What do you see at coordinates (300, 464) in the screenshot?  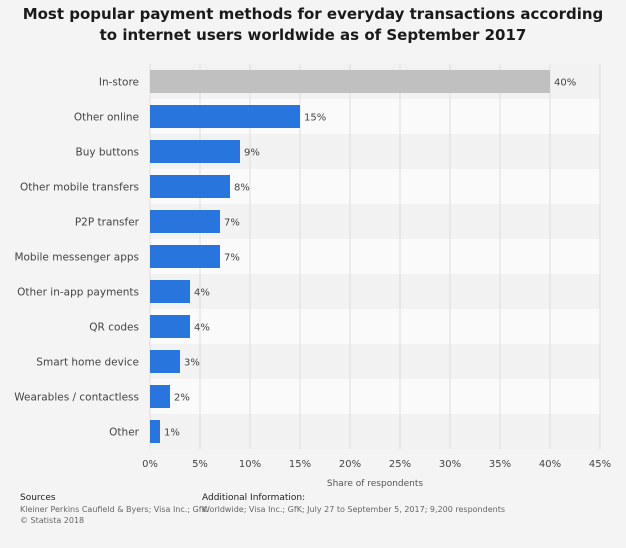 I see `x-tick-label: 15%` at bounding box center [300, 464].